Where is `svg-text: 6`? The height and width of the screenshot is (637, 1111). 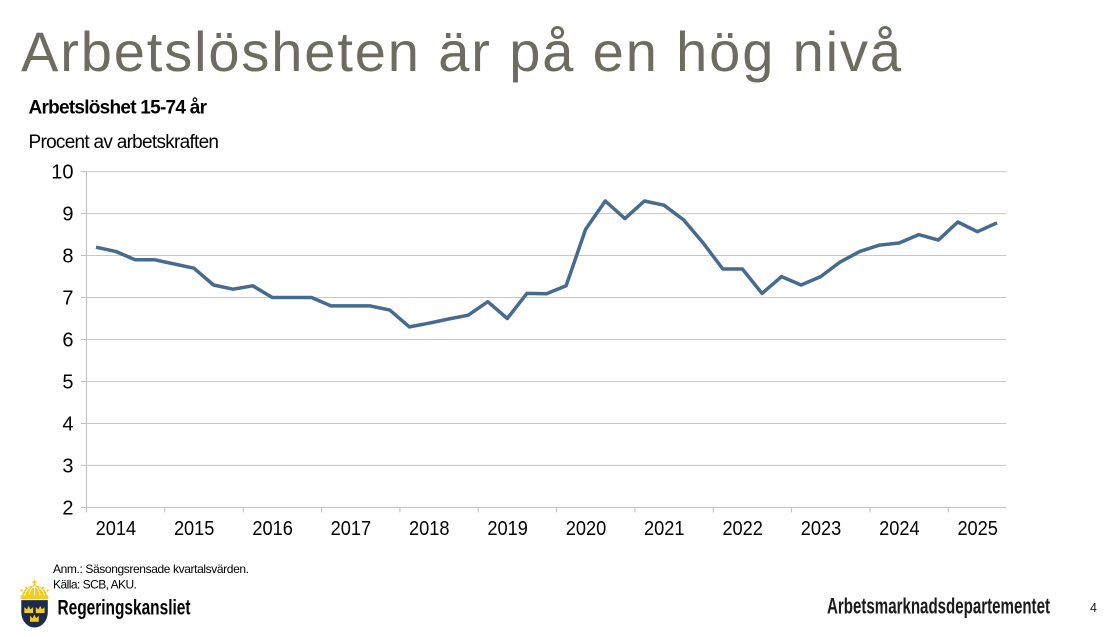 svg-text: 6 is located at coordinates (67, 340).